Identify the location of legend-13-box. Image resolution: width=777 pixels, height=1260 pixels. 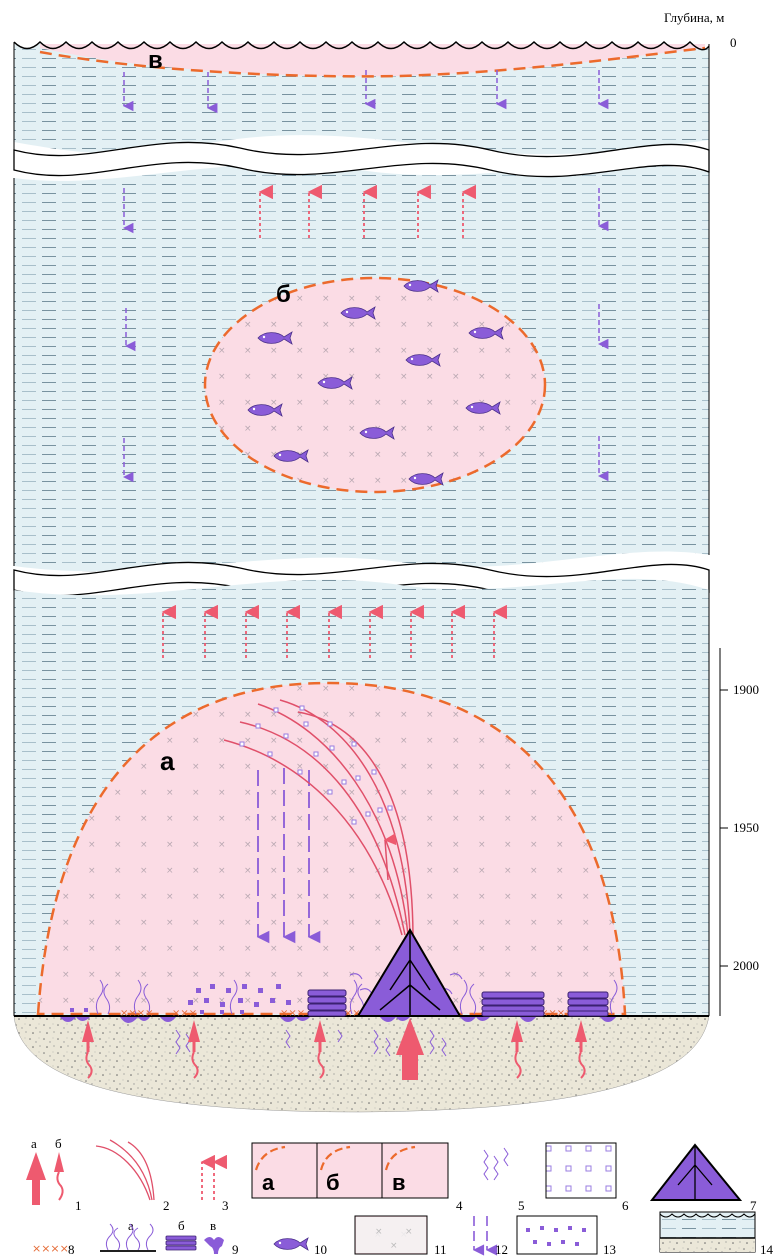
(557, 1235).